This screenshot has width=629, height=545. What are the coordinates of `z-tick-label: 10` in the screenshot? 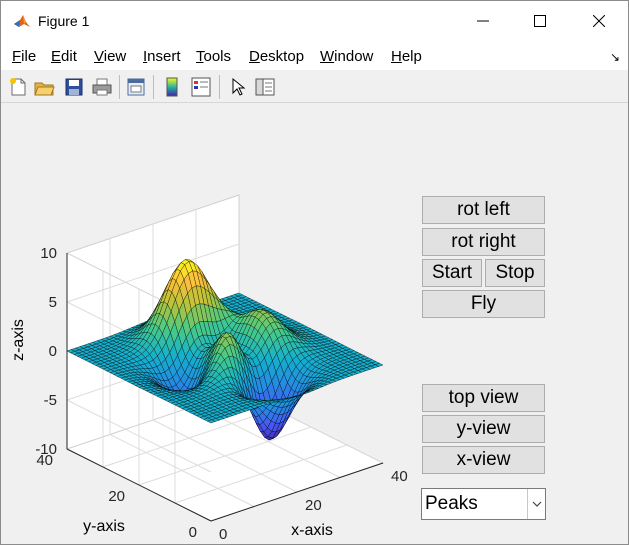 It's located at (48, 253).